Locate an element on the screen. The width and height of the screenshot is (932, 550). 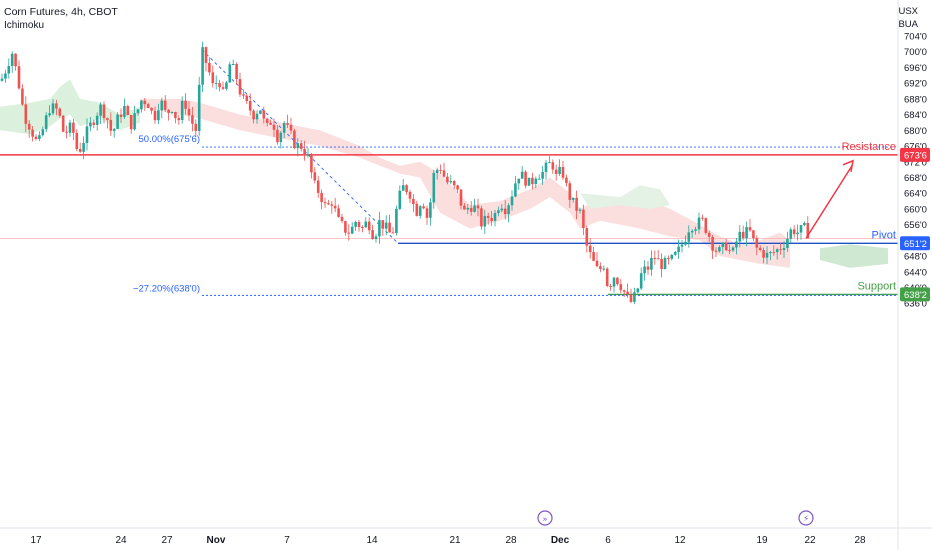
event-icon-lightning: ⚡ is located at coordinates (806, 518).